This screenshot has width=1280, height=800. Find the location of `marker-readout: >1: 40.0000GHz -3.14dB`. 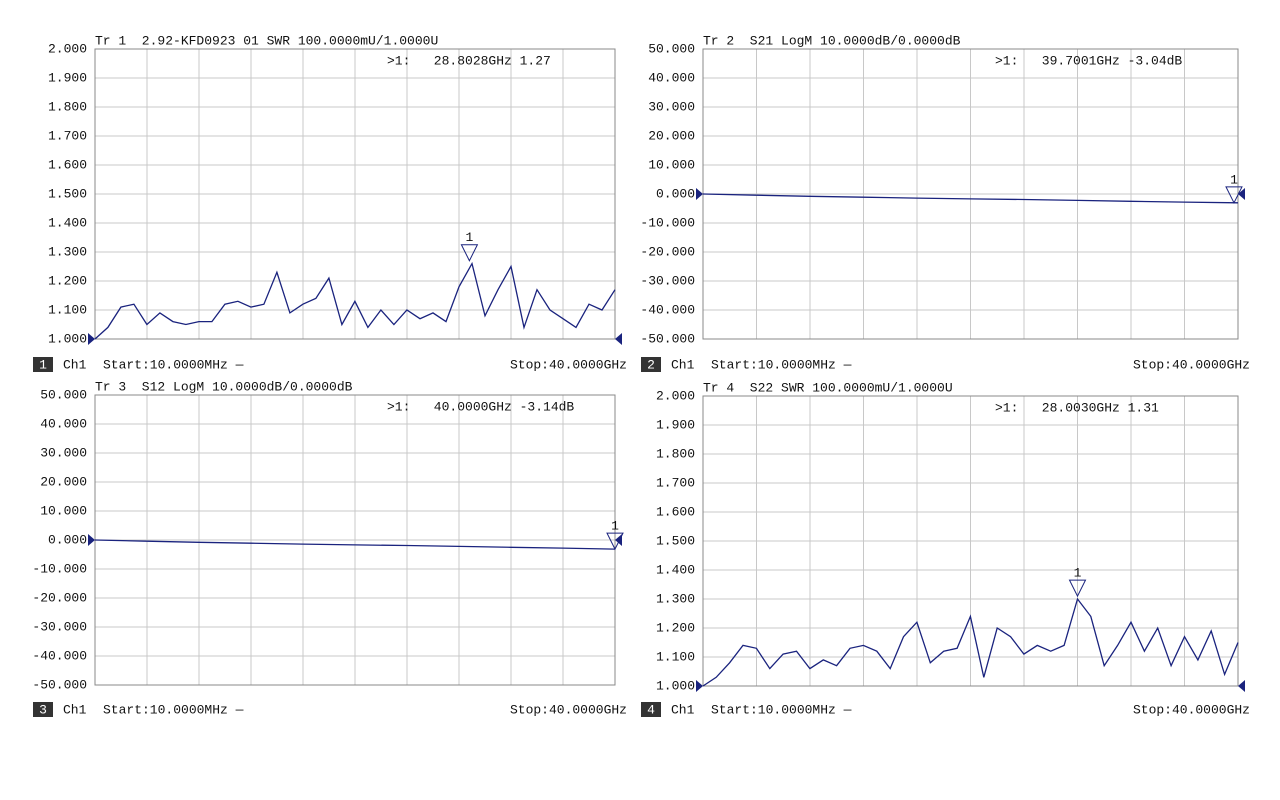

marker-readout: >1: 40.0000GHz -3.14dB is located at coordinates (480, 406).